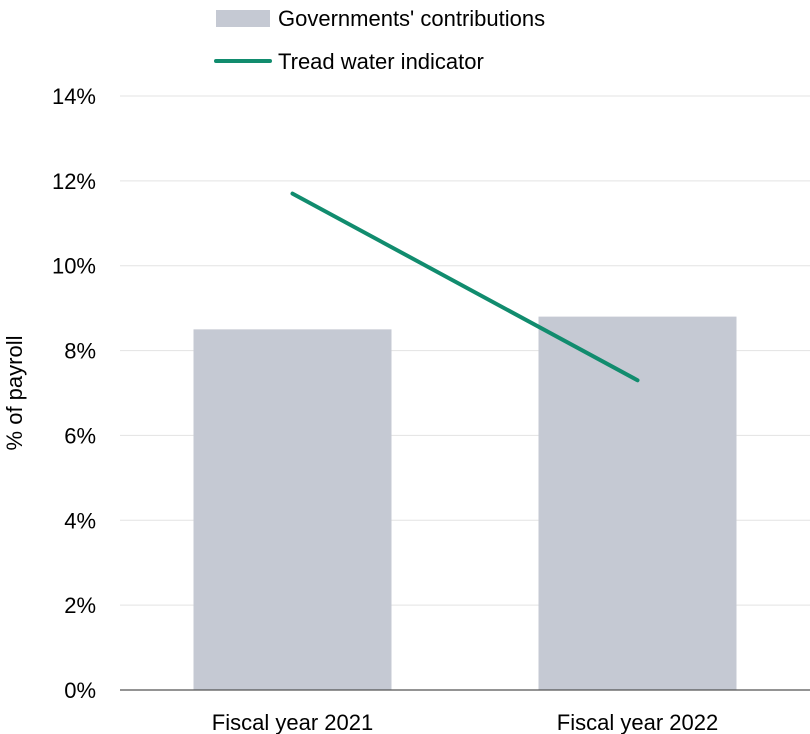  What do you see at coordinates (80, 520) in the screenshot?
I see `y-tick-label: 4%` at bounding box center [80, 520].